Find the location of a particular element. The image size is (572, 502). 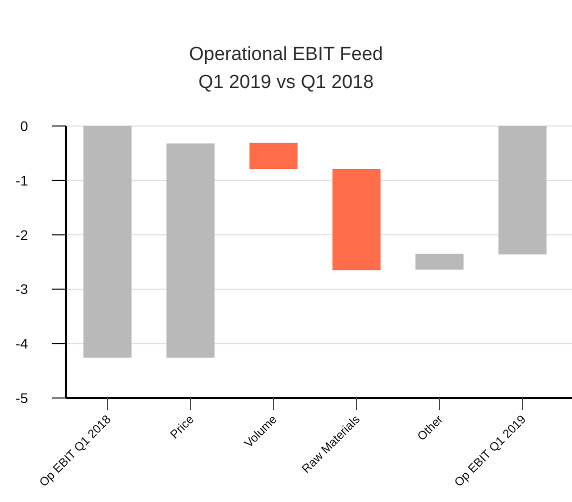

y-tick-label: -4 is located at coordinates (22, 344).